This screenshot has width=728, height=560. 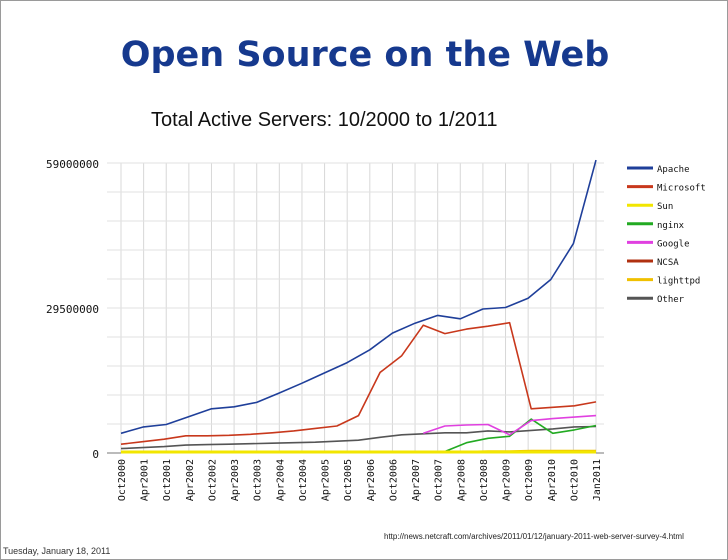 I want to click on x-tick-label: Apr2005, so click(x=326, y=480).